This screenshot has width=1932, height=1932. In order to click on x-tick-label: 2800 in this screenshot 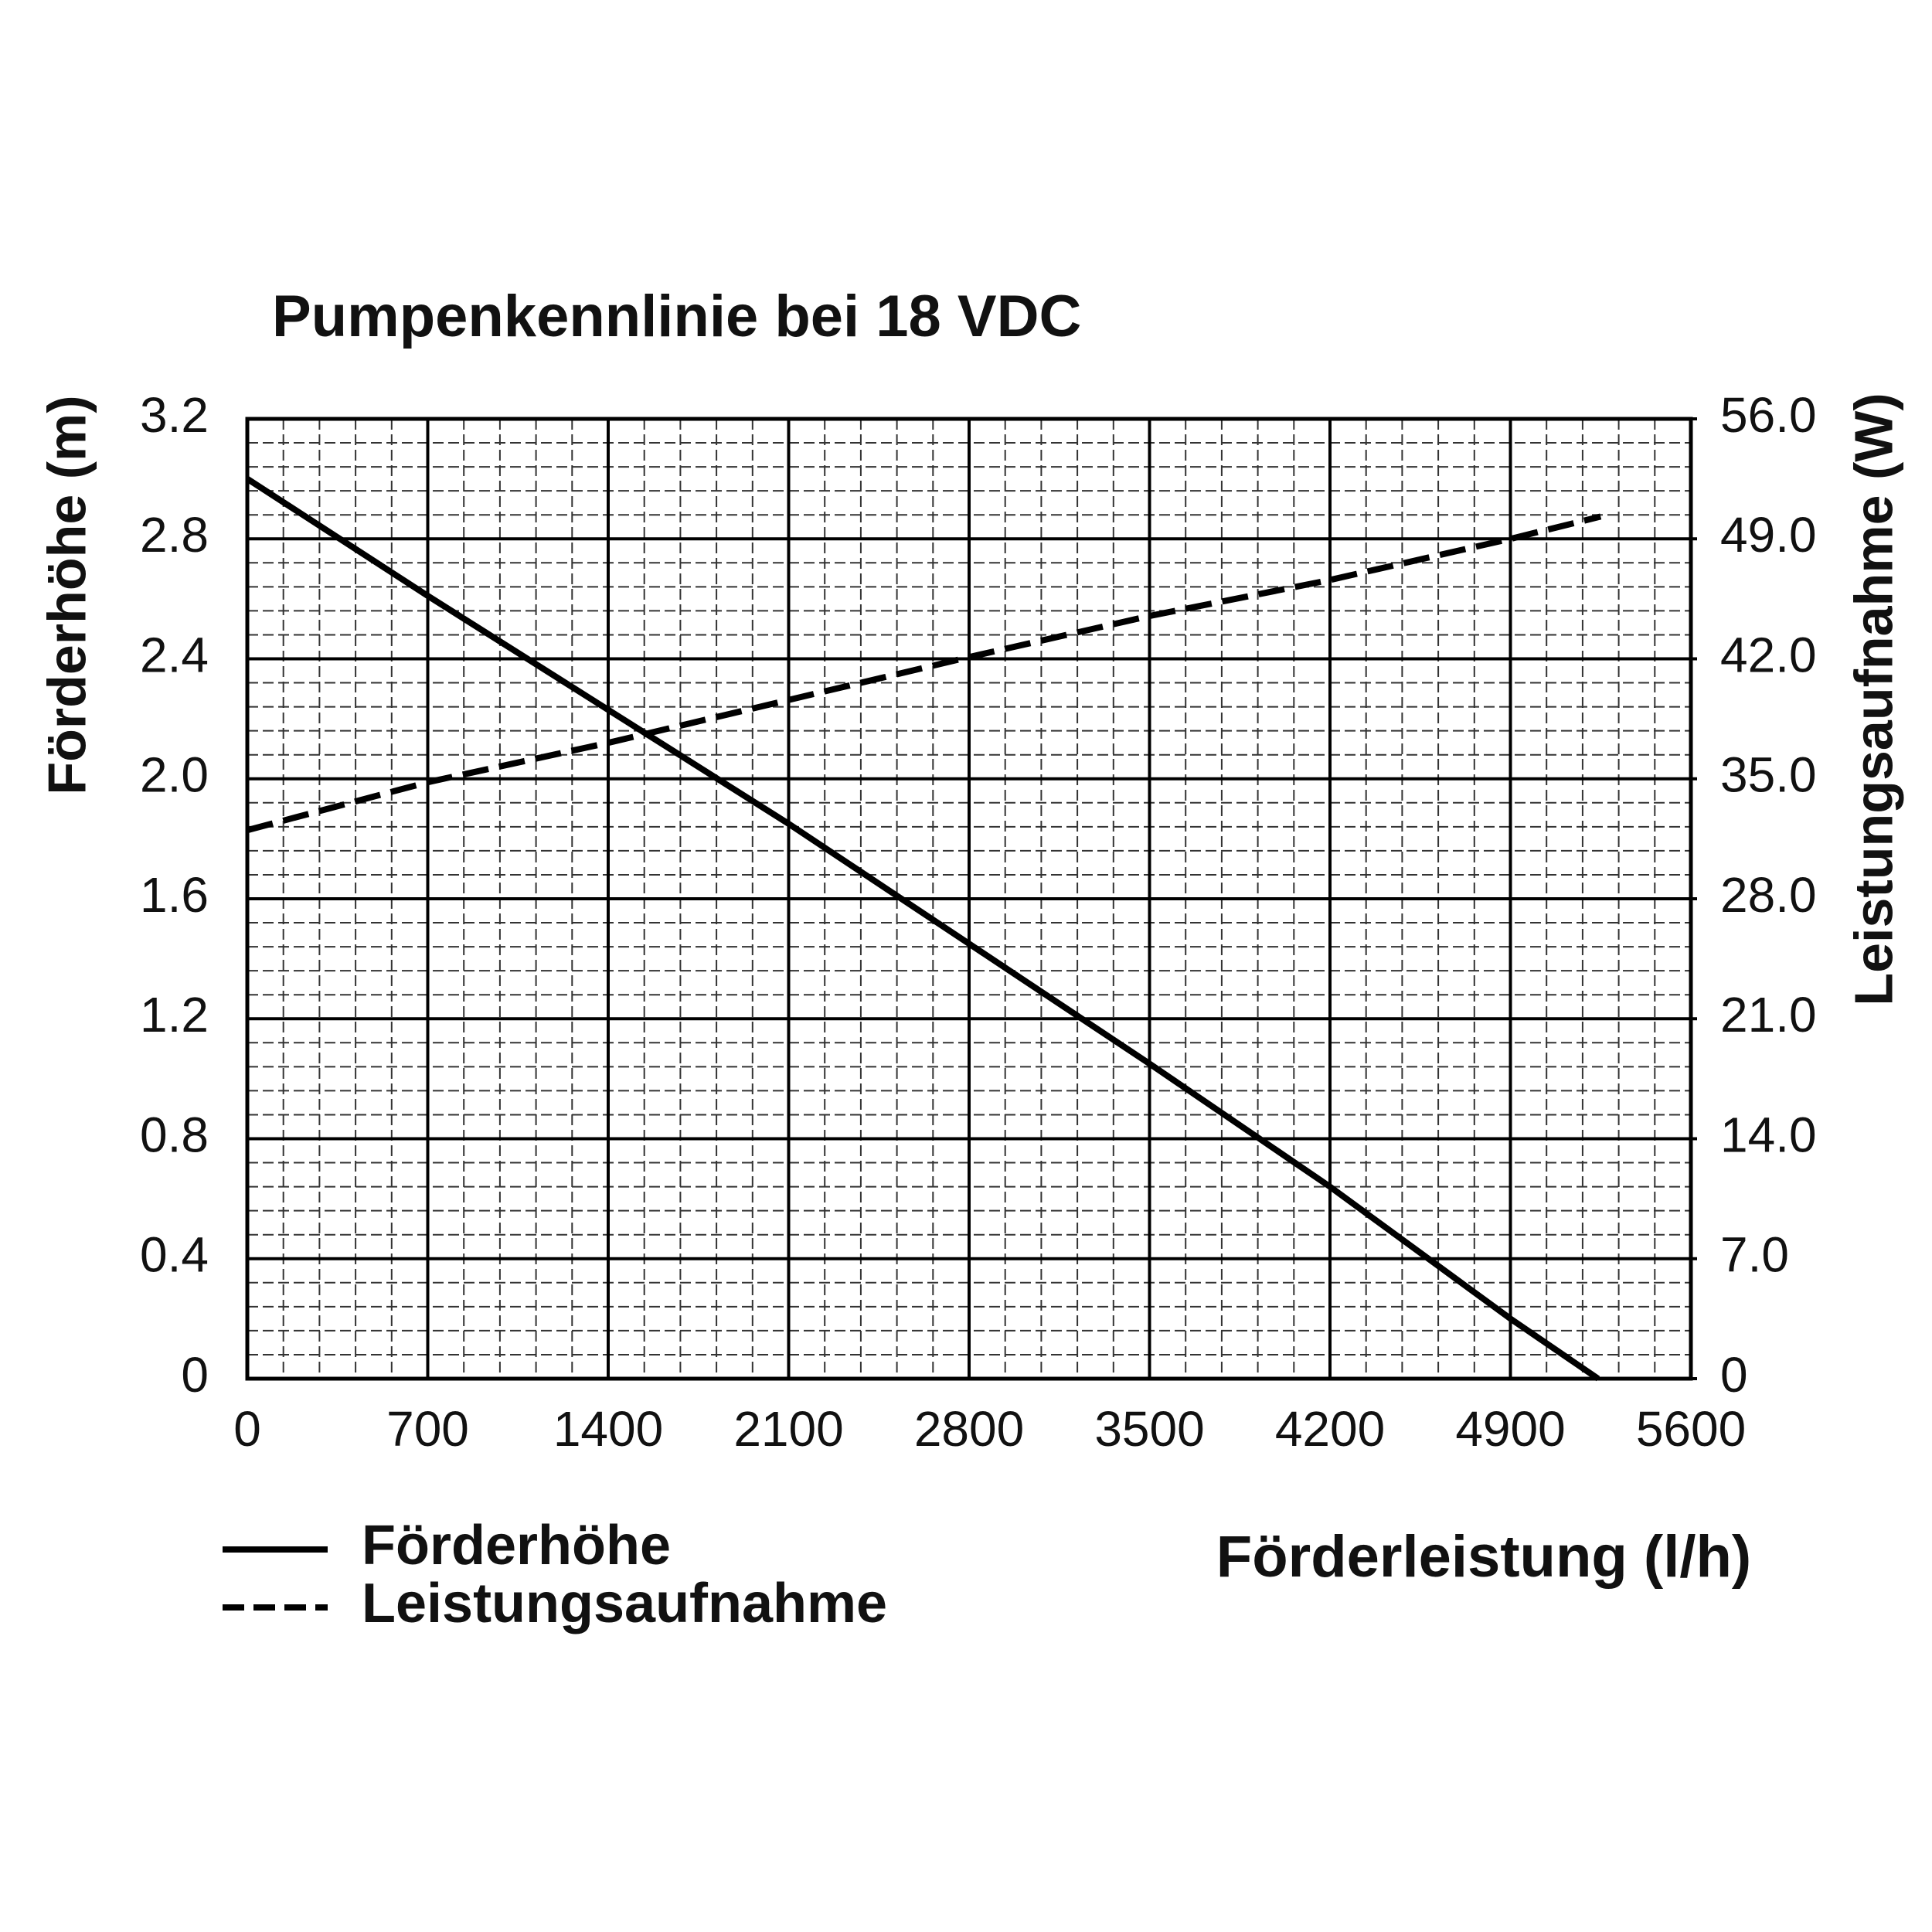, I will do `click(969, 1429)`.